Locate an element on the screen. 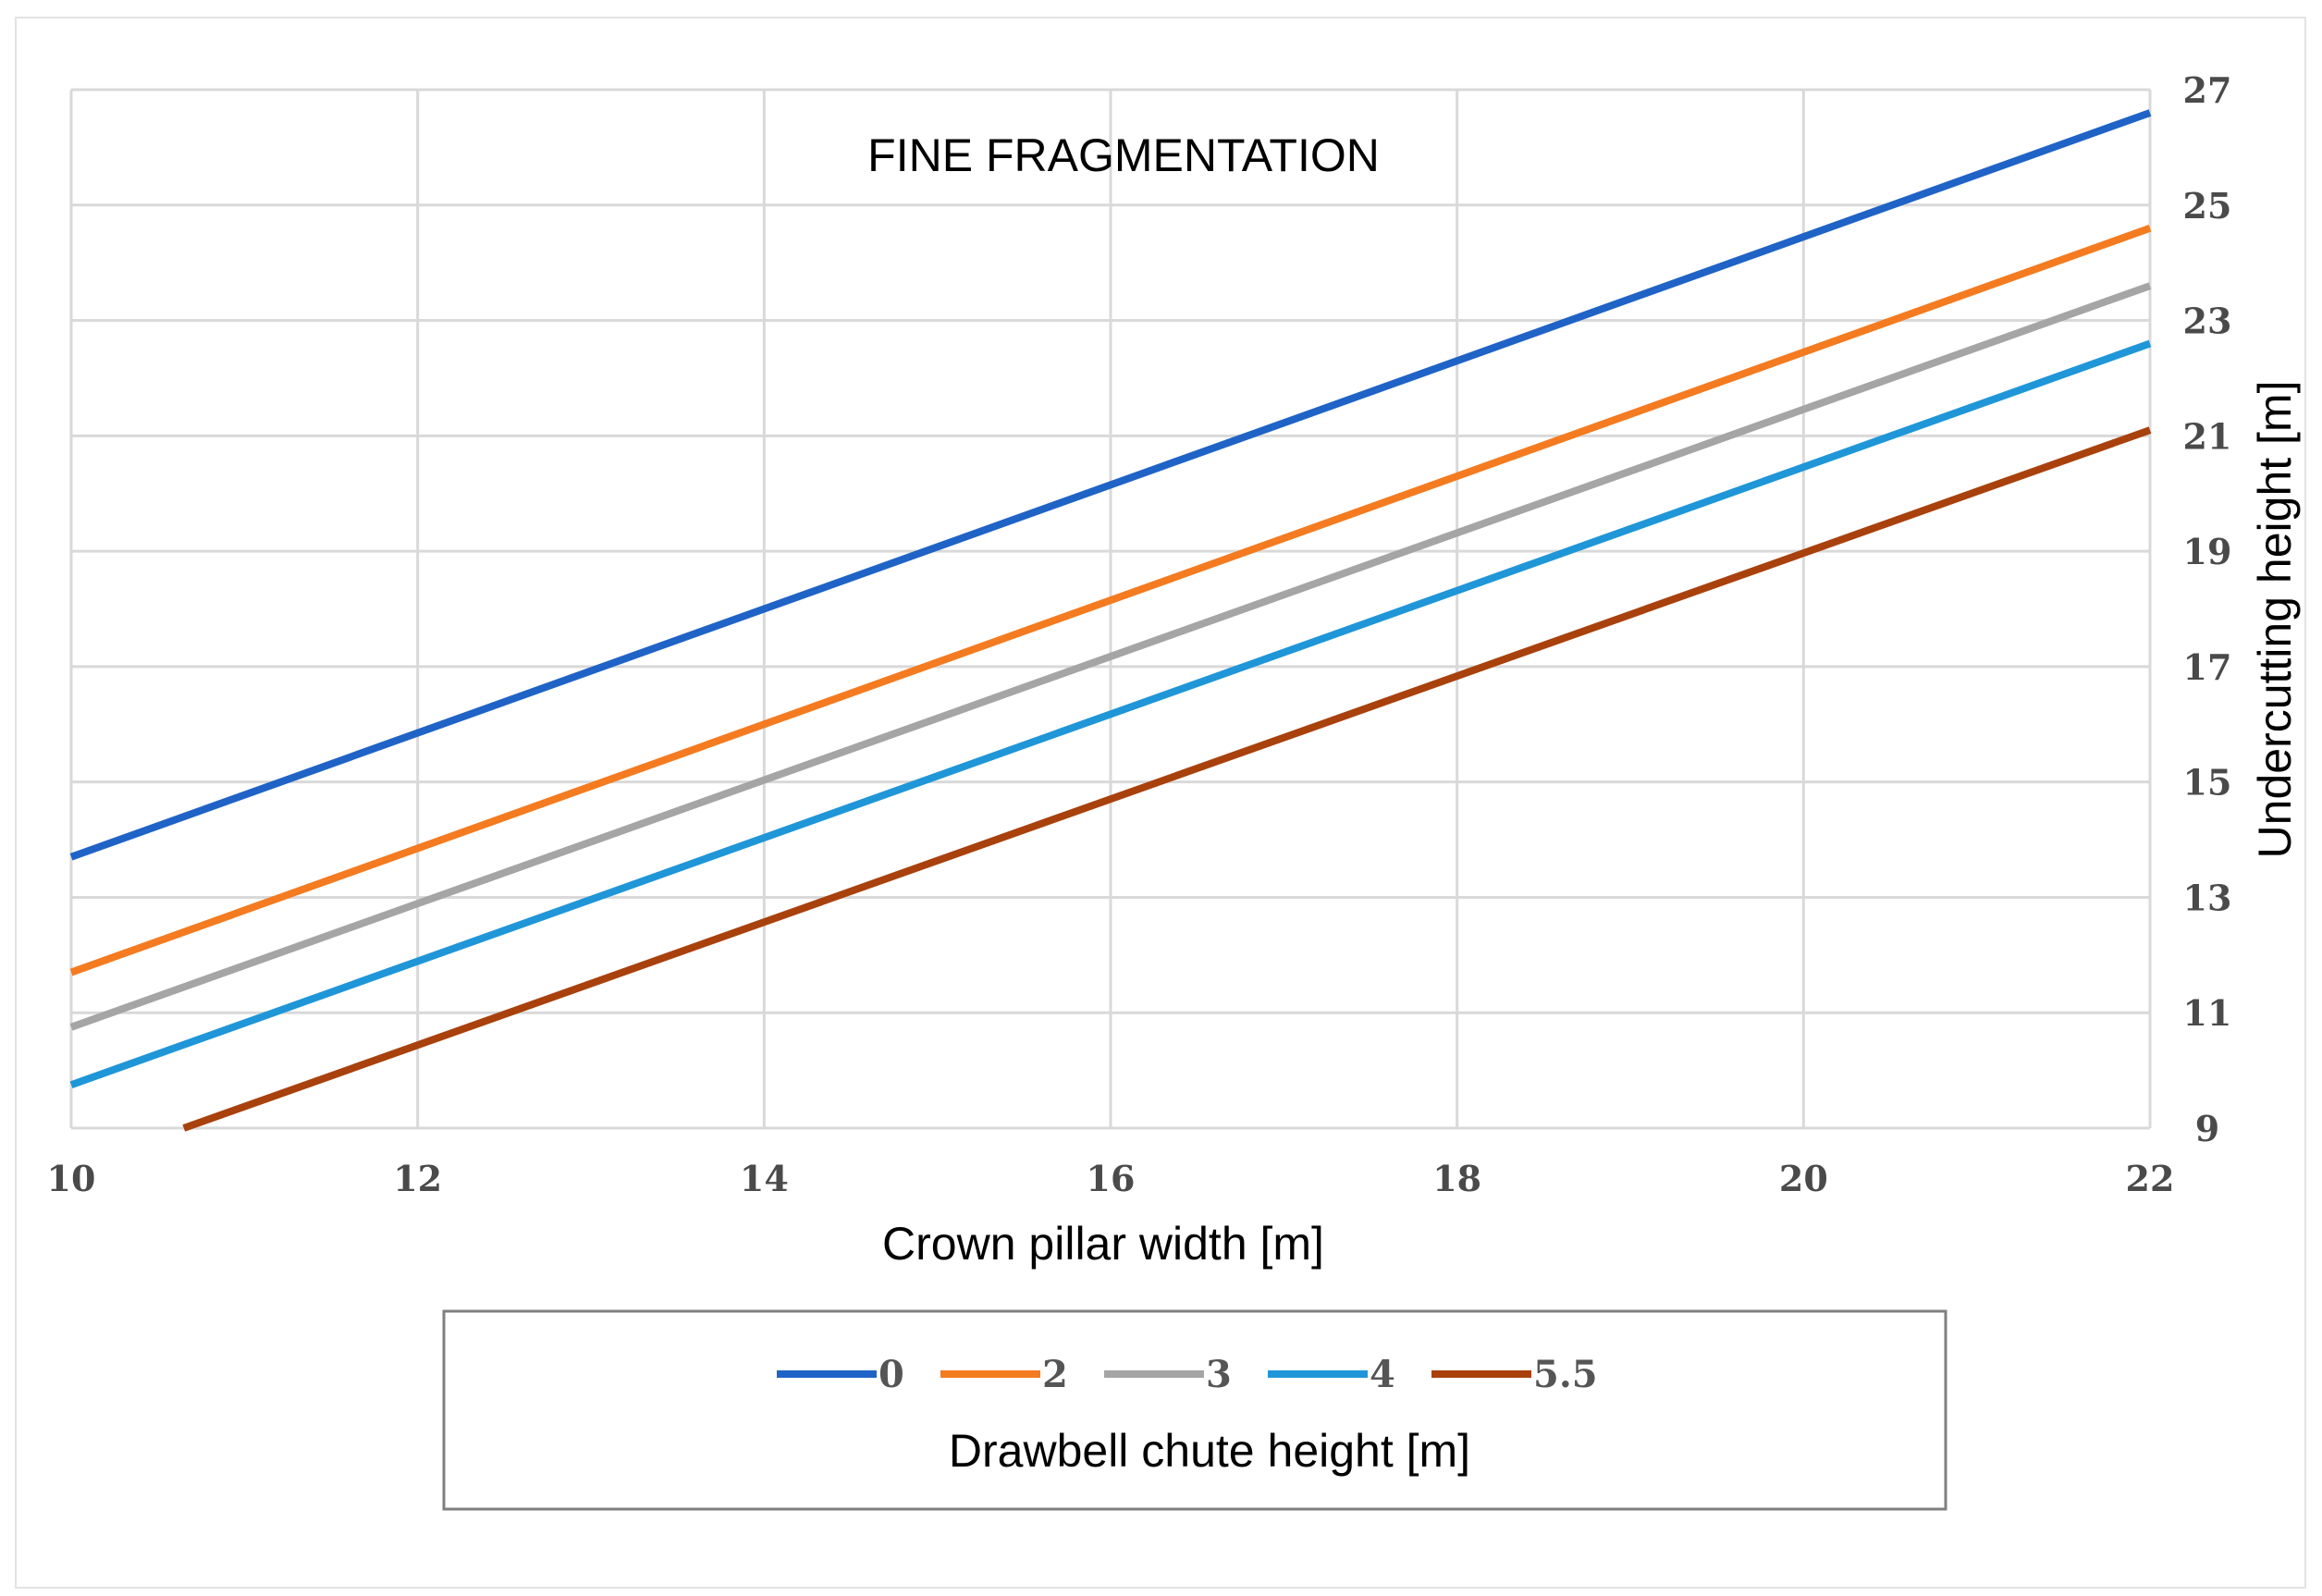 The height and width of the screenshot is (1596, 2322). y-axis-ticks: 9 11 13 15 17 19 21 23 25 27 is located at coordinates (2207, 609).